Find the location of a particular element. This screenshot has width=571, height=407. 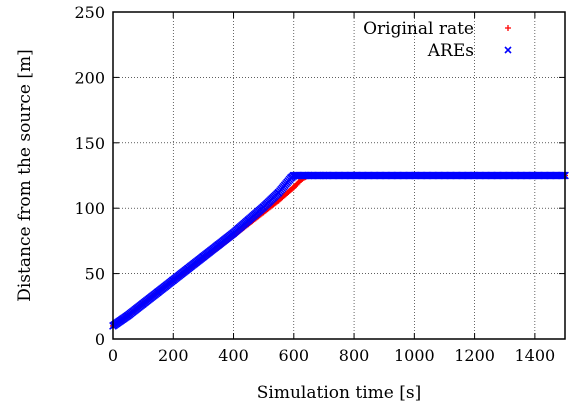

y-axis-label: Distance from the source [m] is located at coordinates (25, 175).